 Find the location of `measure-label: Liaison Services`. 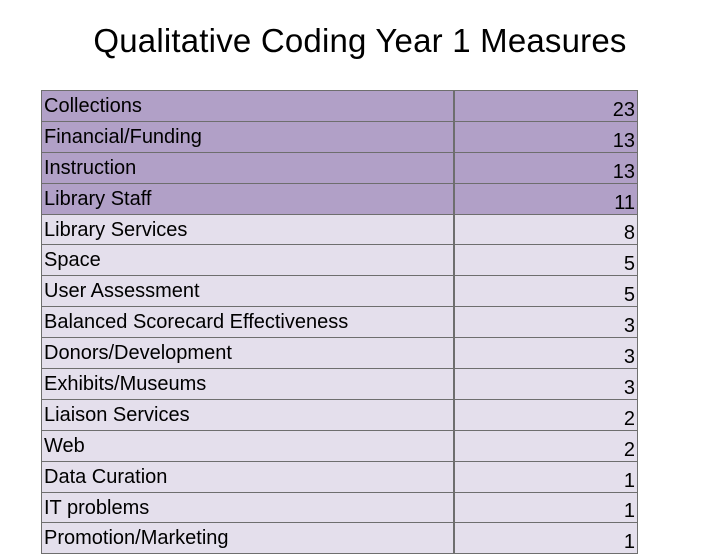

measure-label: Liaison Services is located at coordinates (247, 414).